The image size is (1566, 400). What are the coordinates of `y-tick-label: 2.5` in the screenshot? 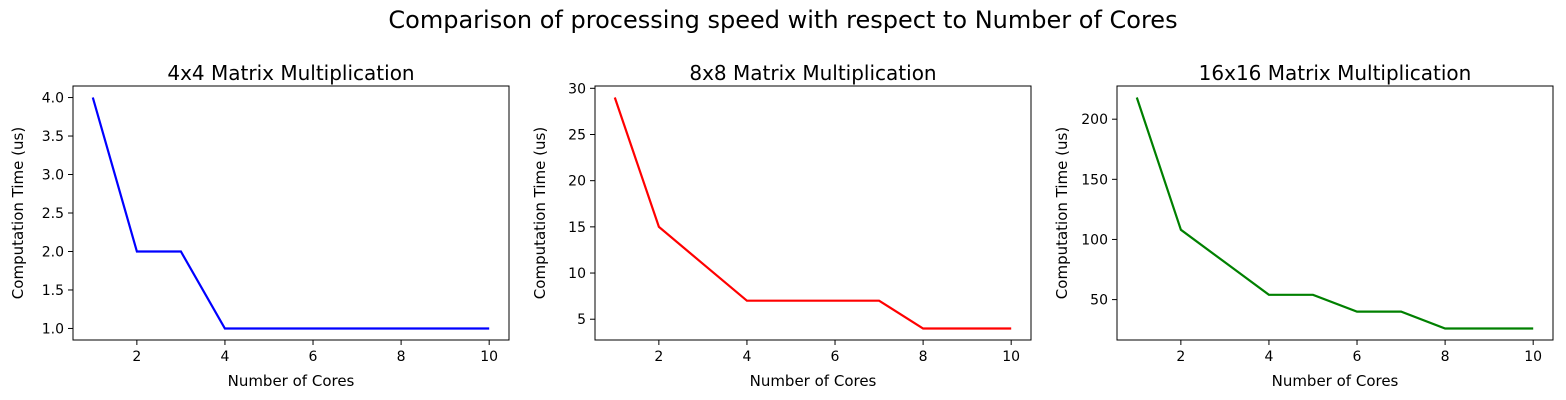 It's located at (53, 214).